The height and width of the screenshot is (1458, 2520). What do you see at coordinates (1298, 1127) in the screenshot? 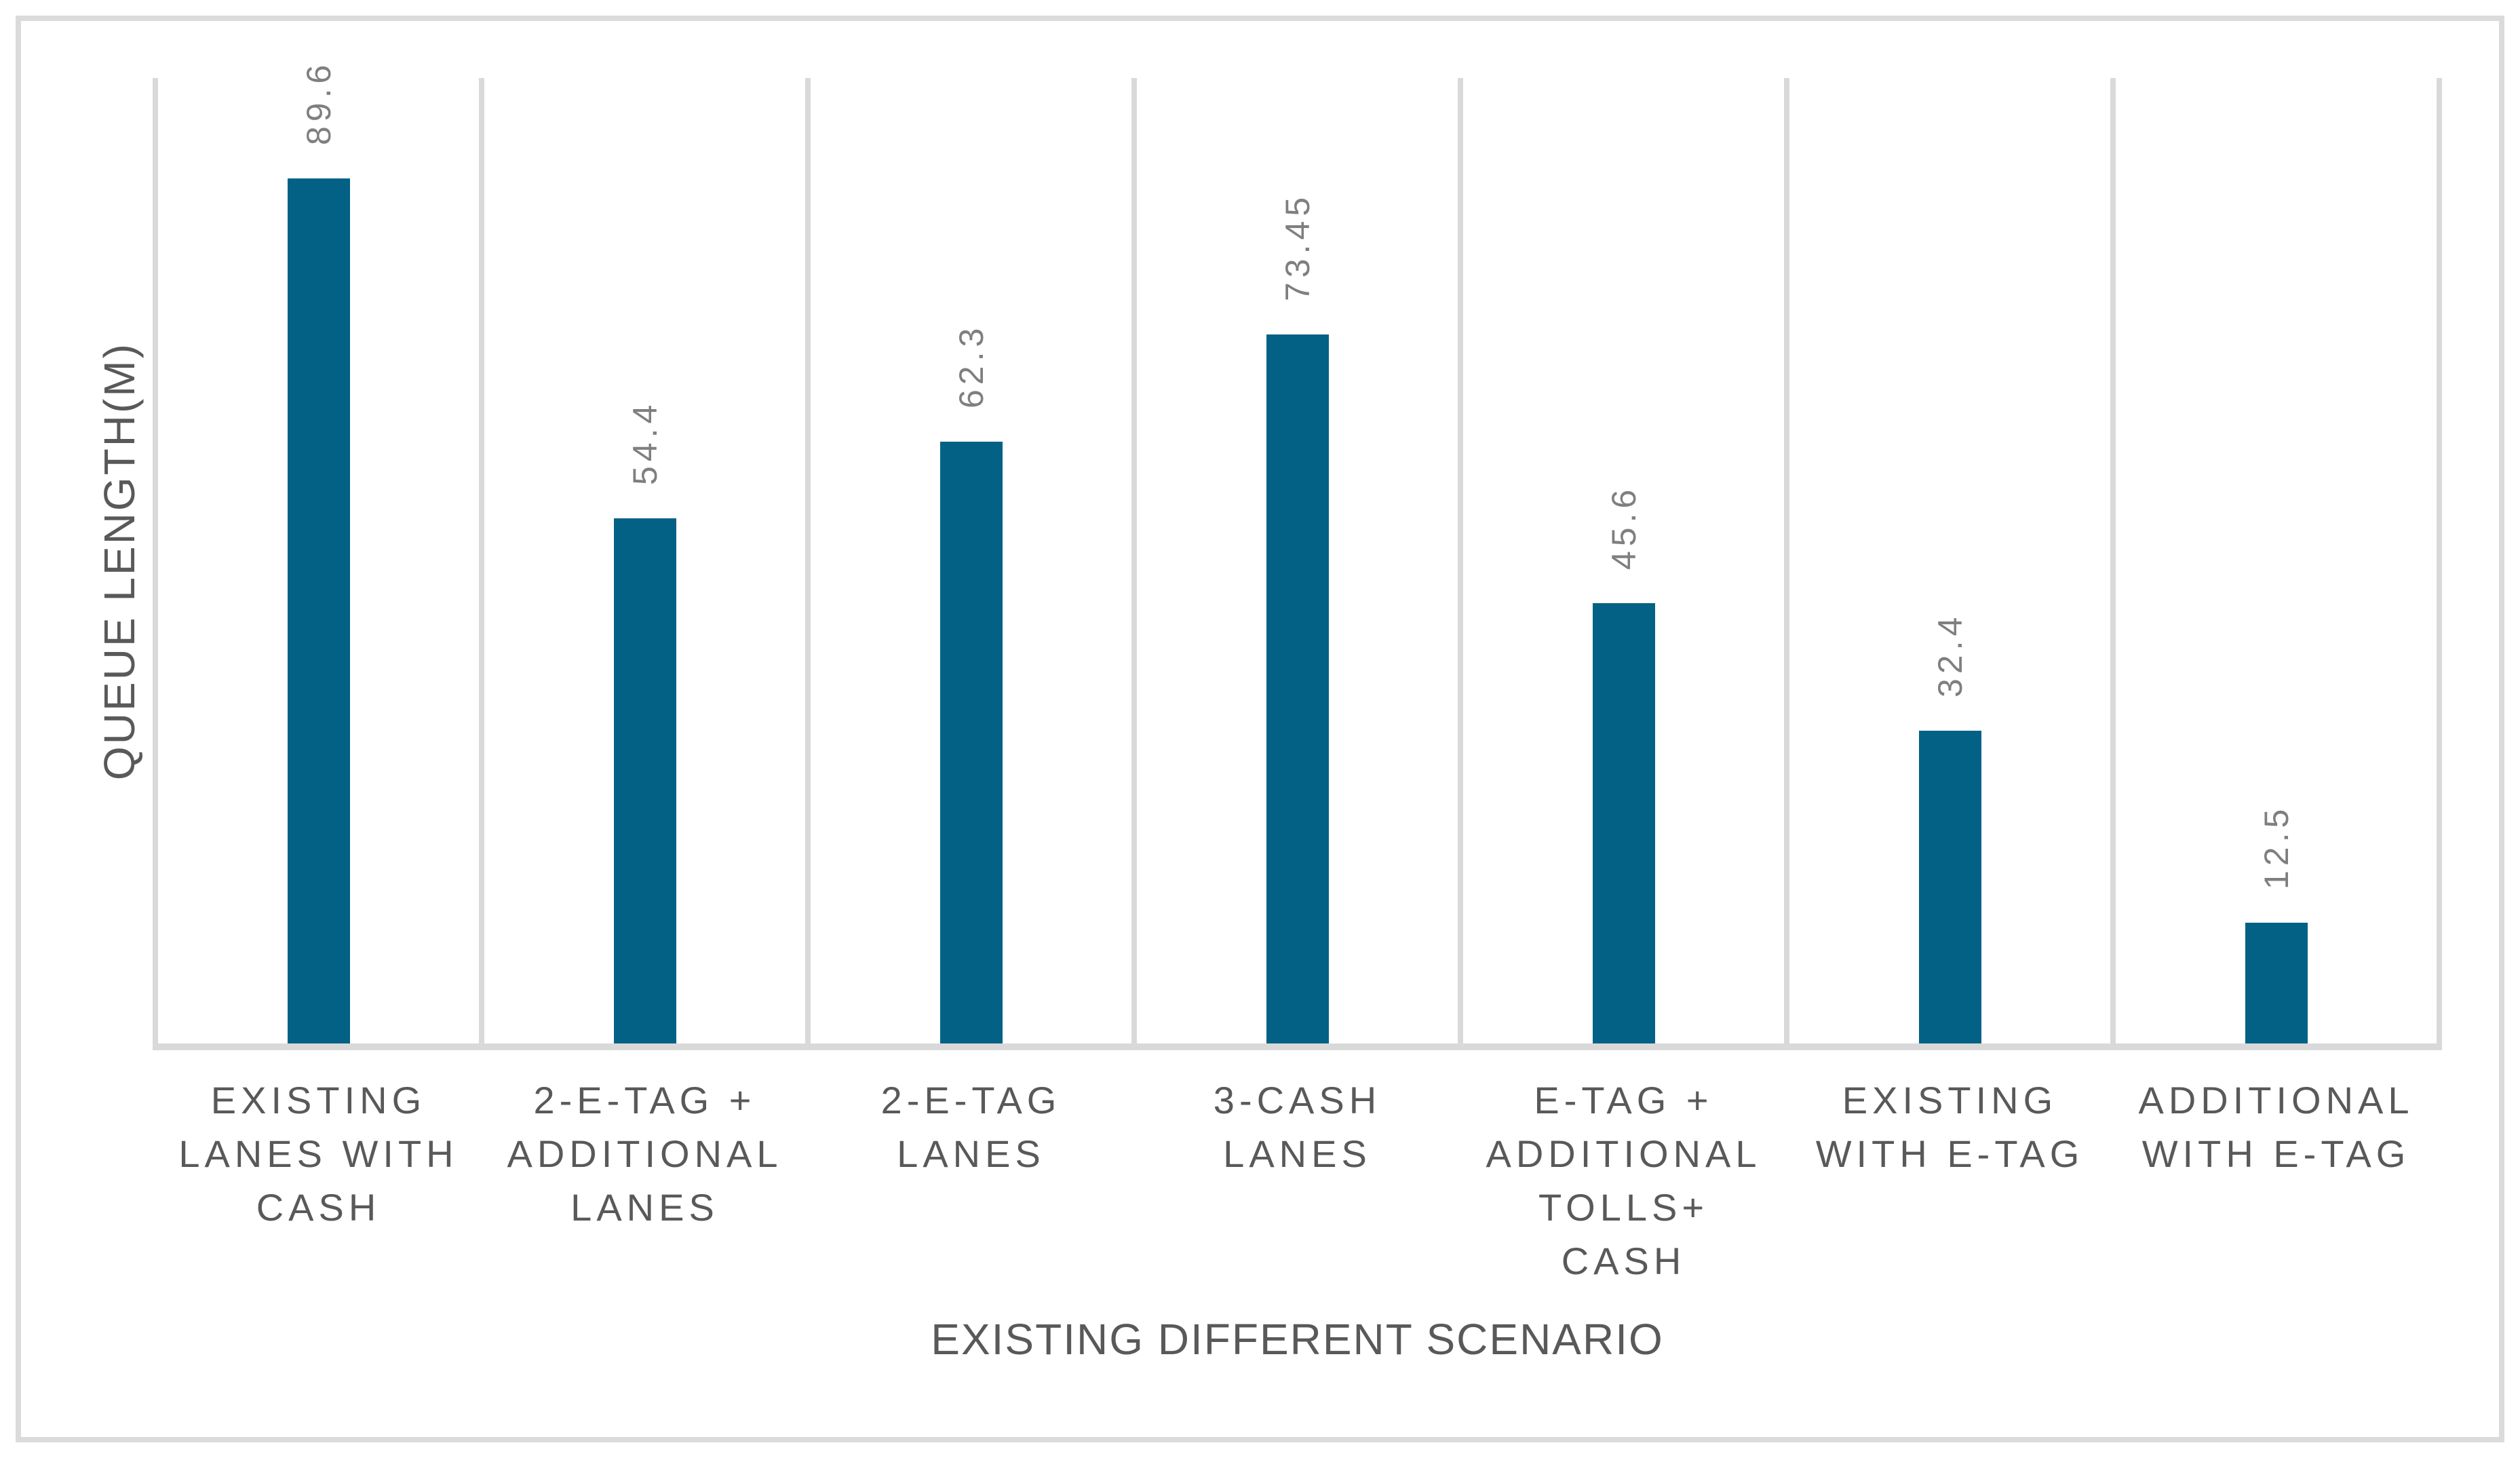
I see `category-axis-label: 3-CASH LANES` at bounding box center [1298, 1127].